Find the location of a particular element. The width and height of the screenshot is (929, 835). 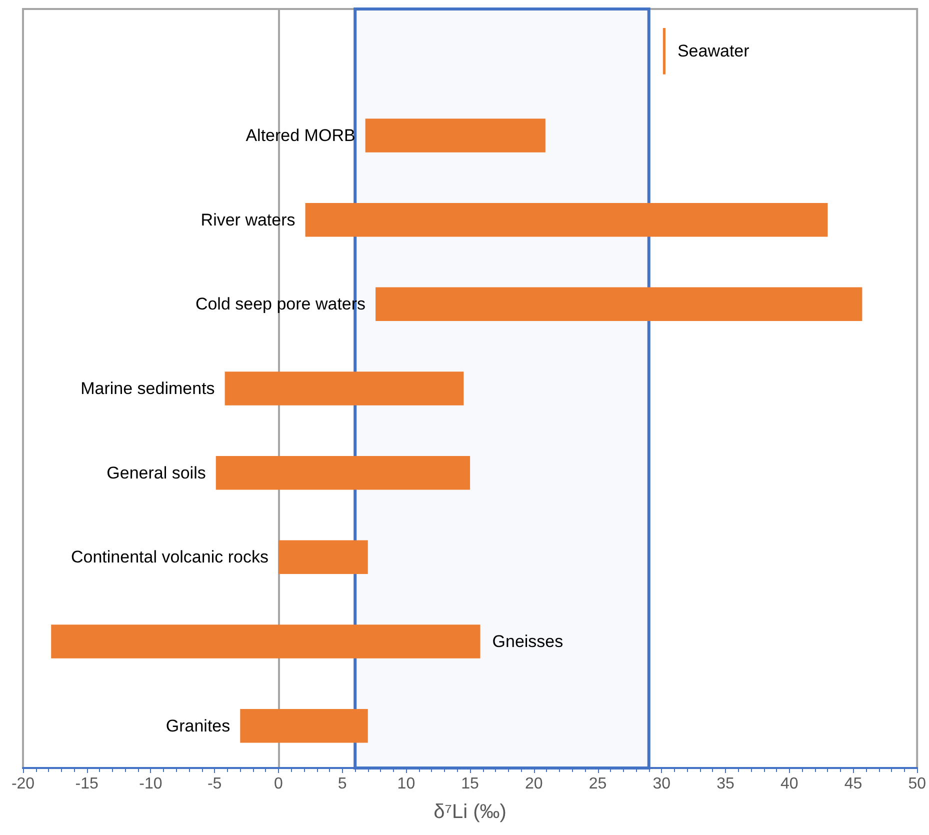

x-tick-label: -15 is located at coordinates (87, 784).